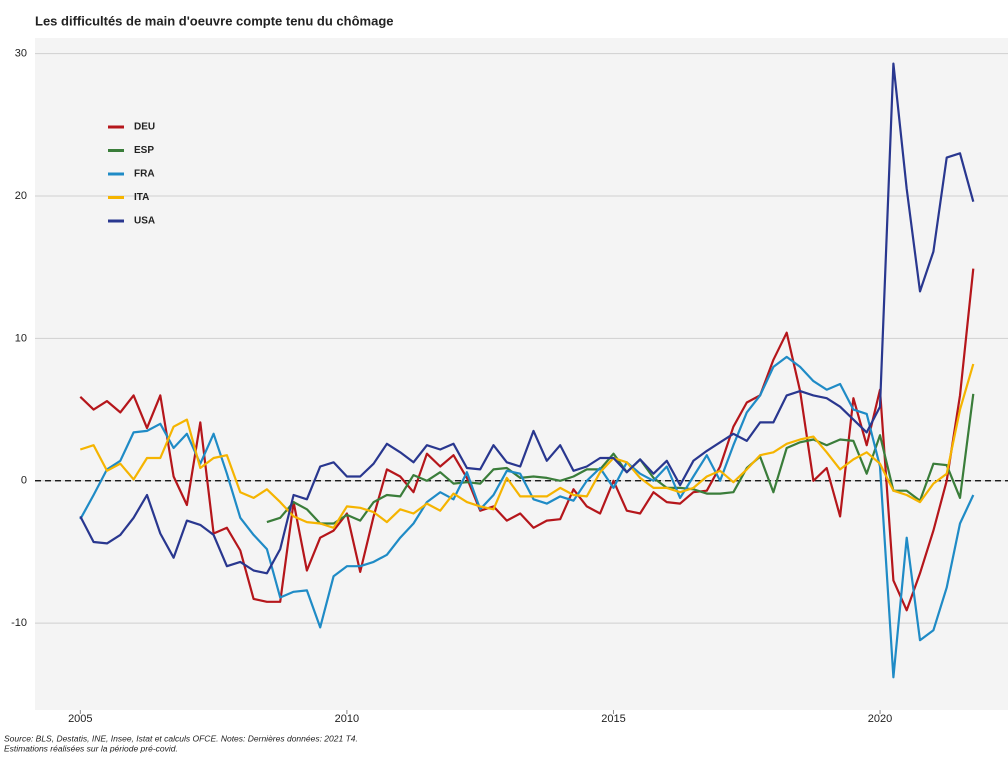 This screenshot has height=761, width=1008. Describe the element at coordinates (144, 150) in the screenshot. I see `legend-label: ESP` at that location.